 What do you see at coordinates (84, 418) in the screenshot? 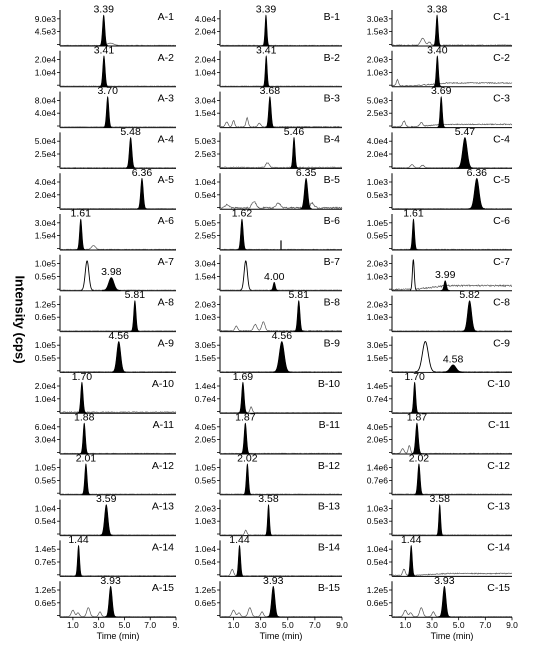
I see `peak-label: 1.88` at bounding box center [84, 418].